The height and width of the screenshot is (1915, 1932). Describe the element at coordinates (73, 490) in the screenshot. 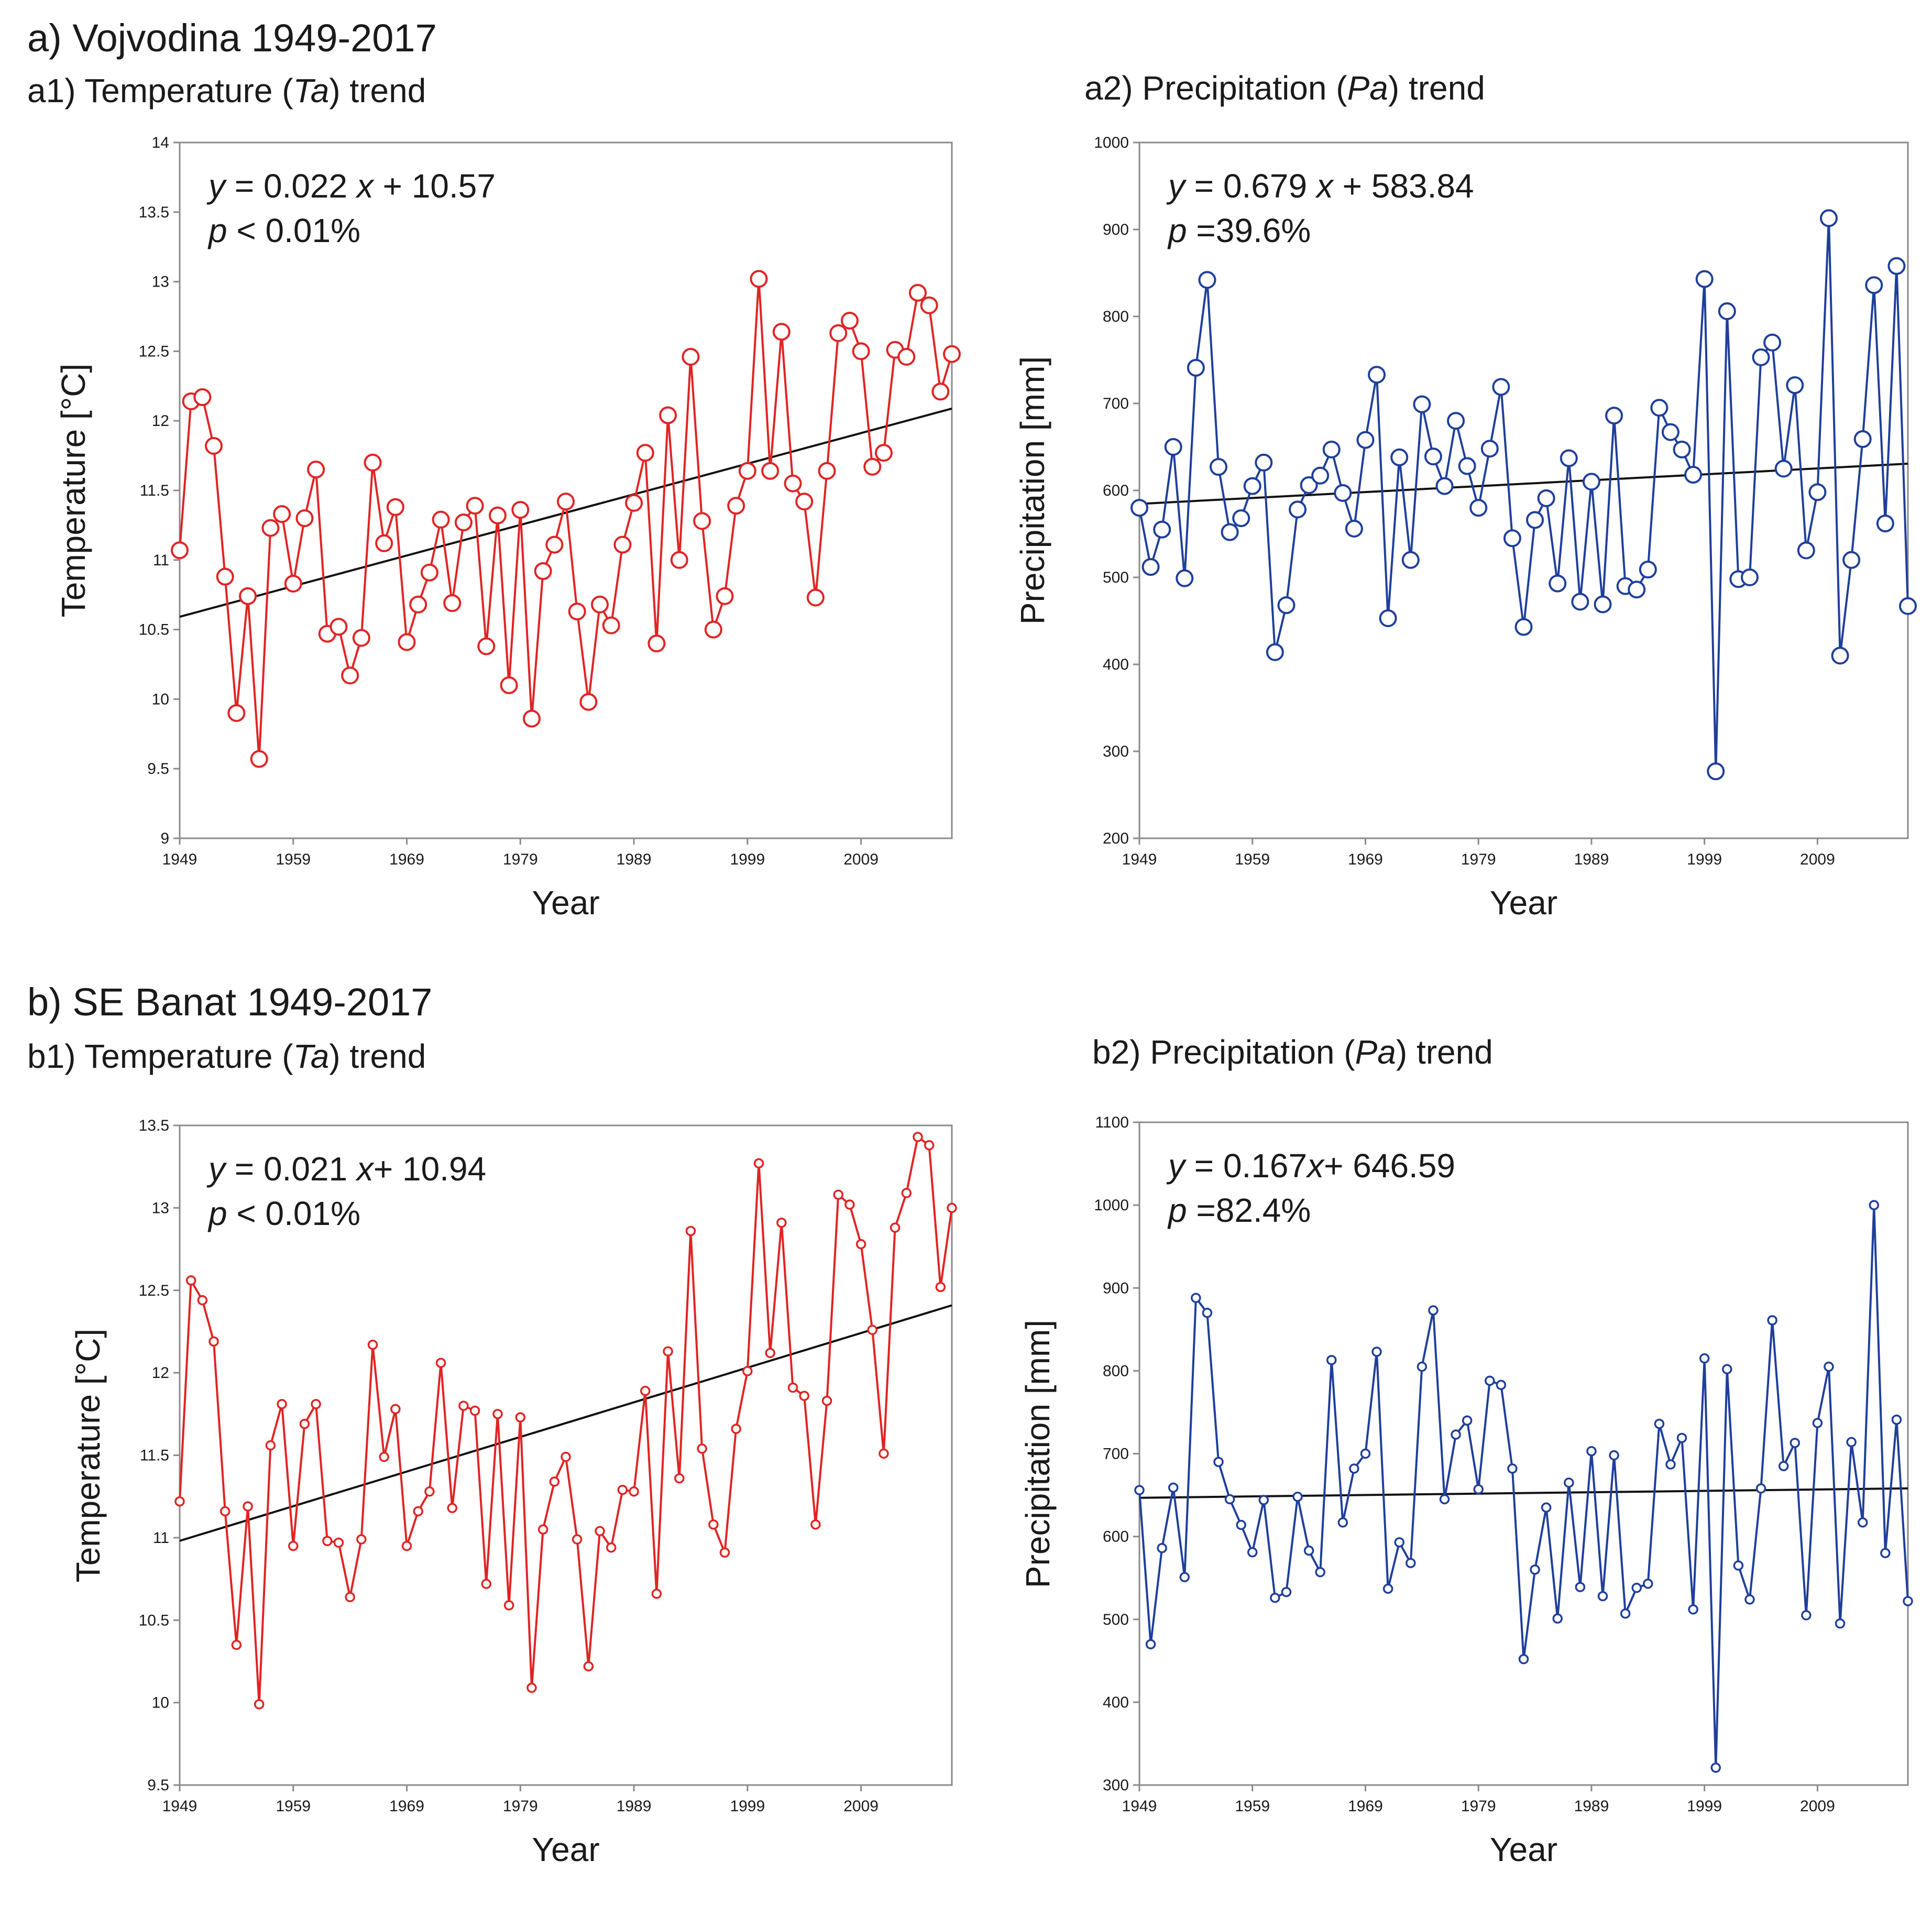

I see `y-axis-label: Temperature [°C]` at that location.